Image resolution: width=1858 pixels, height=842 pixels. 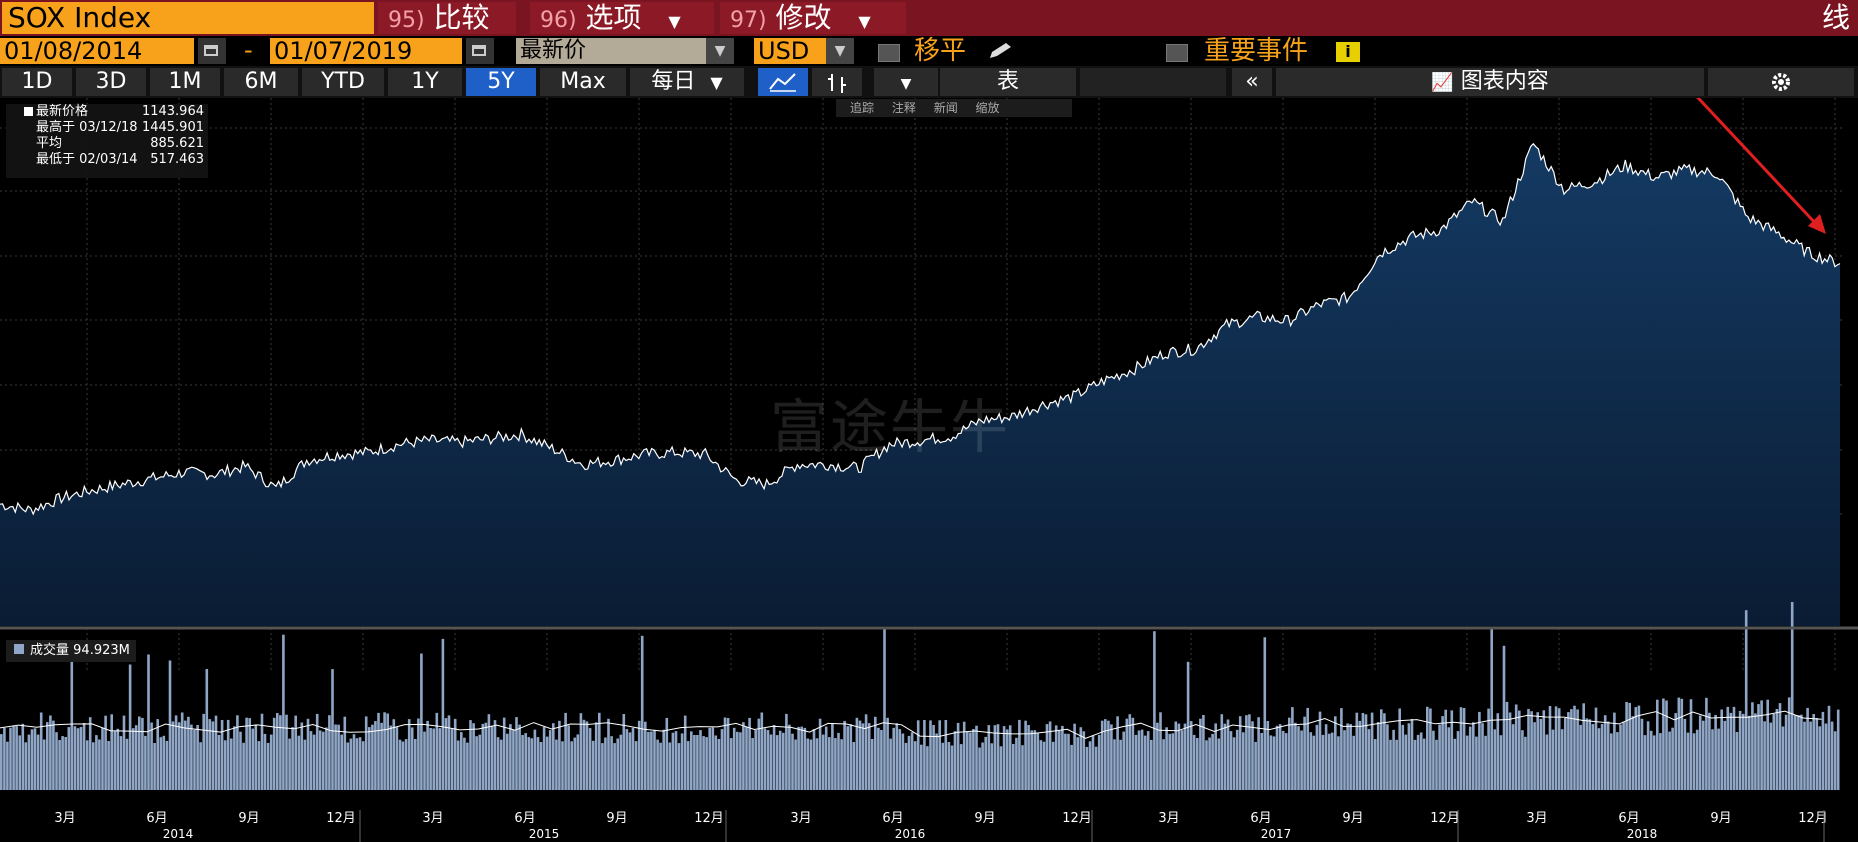 I want to click on chart-style-dropdown: ▼, so click(x=906, y=82).